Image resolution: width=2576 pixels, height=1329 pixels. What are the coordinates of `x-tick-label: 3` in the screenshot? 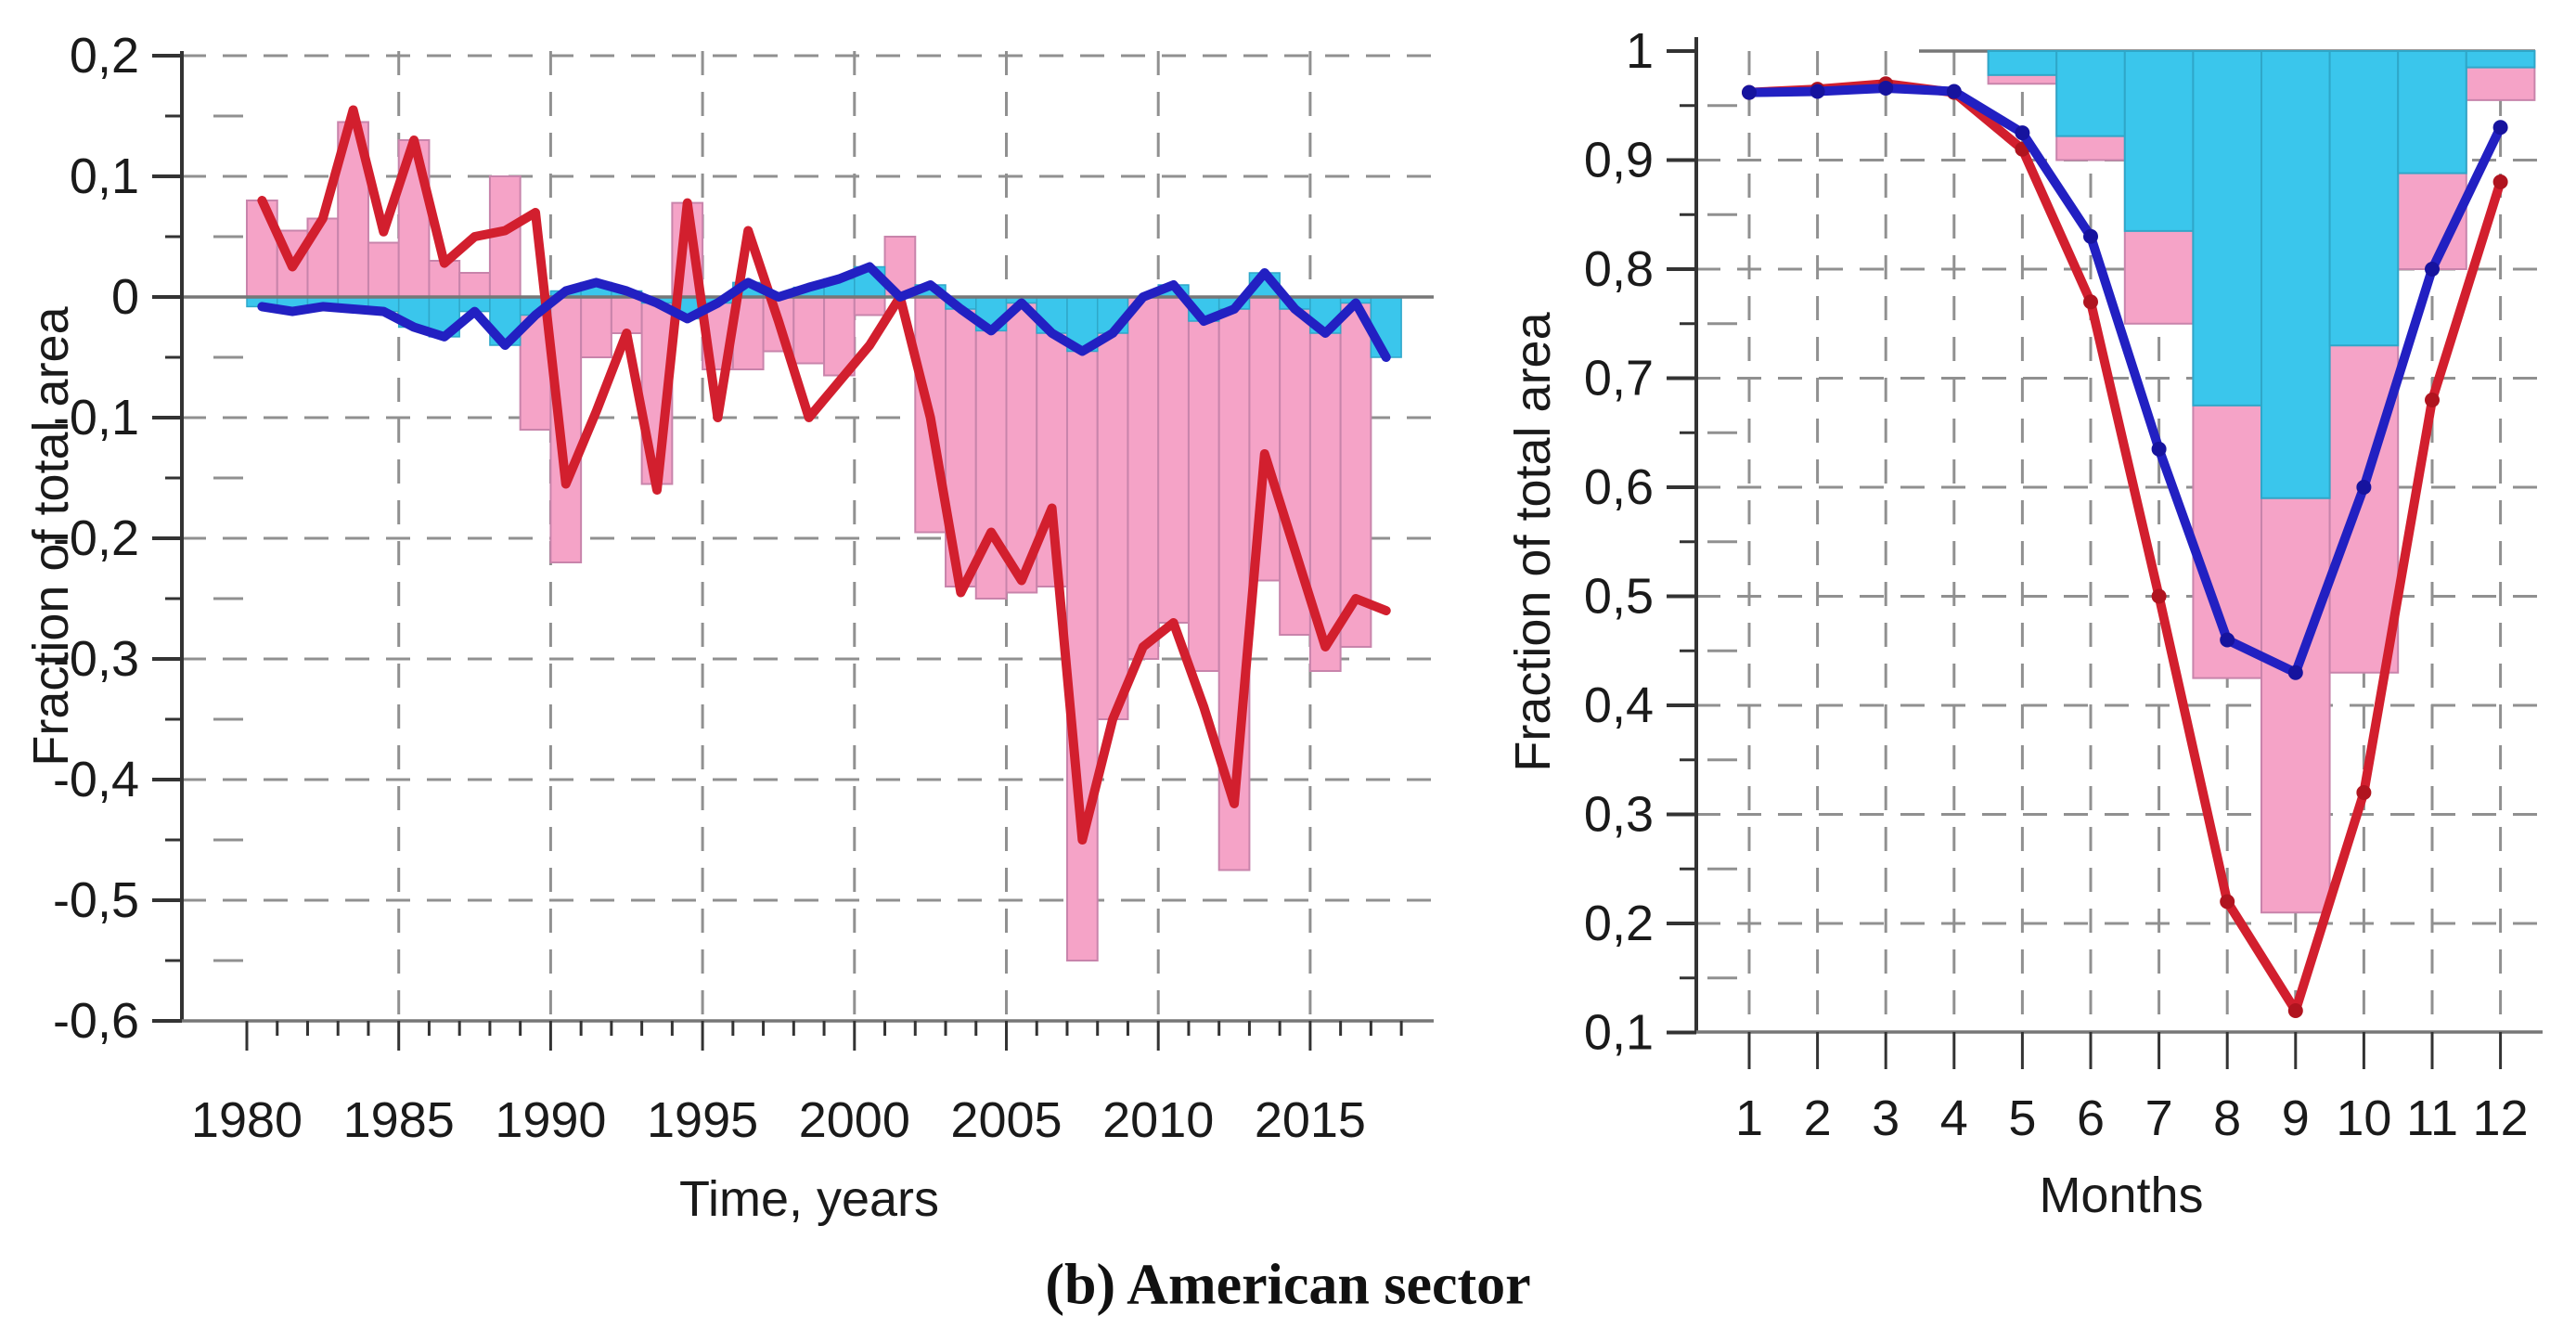 It's located at (1886, 1118).